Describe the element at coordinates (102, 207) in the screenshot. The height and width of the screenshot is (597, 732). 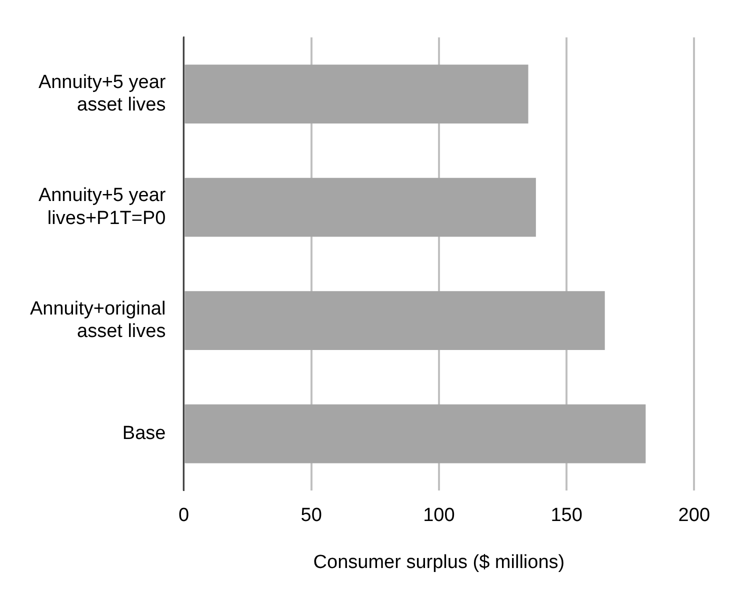
I see `y-tick-label: Annuity+5 year lives+P1T=P0` at that location.